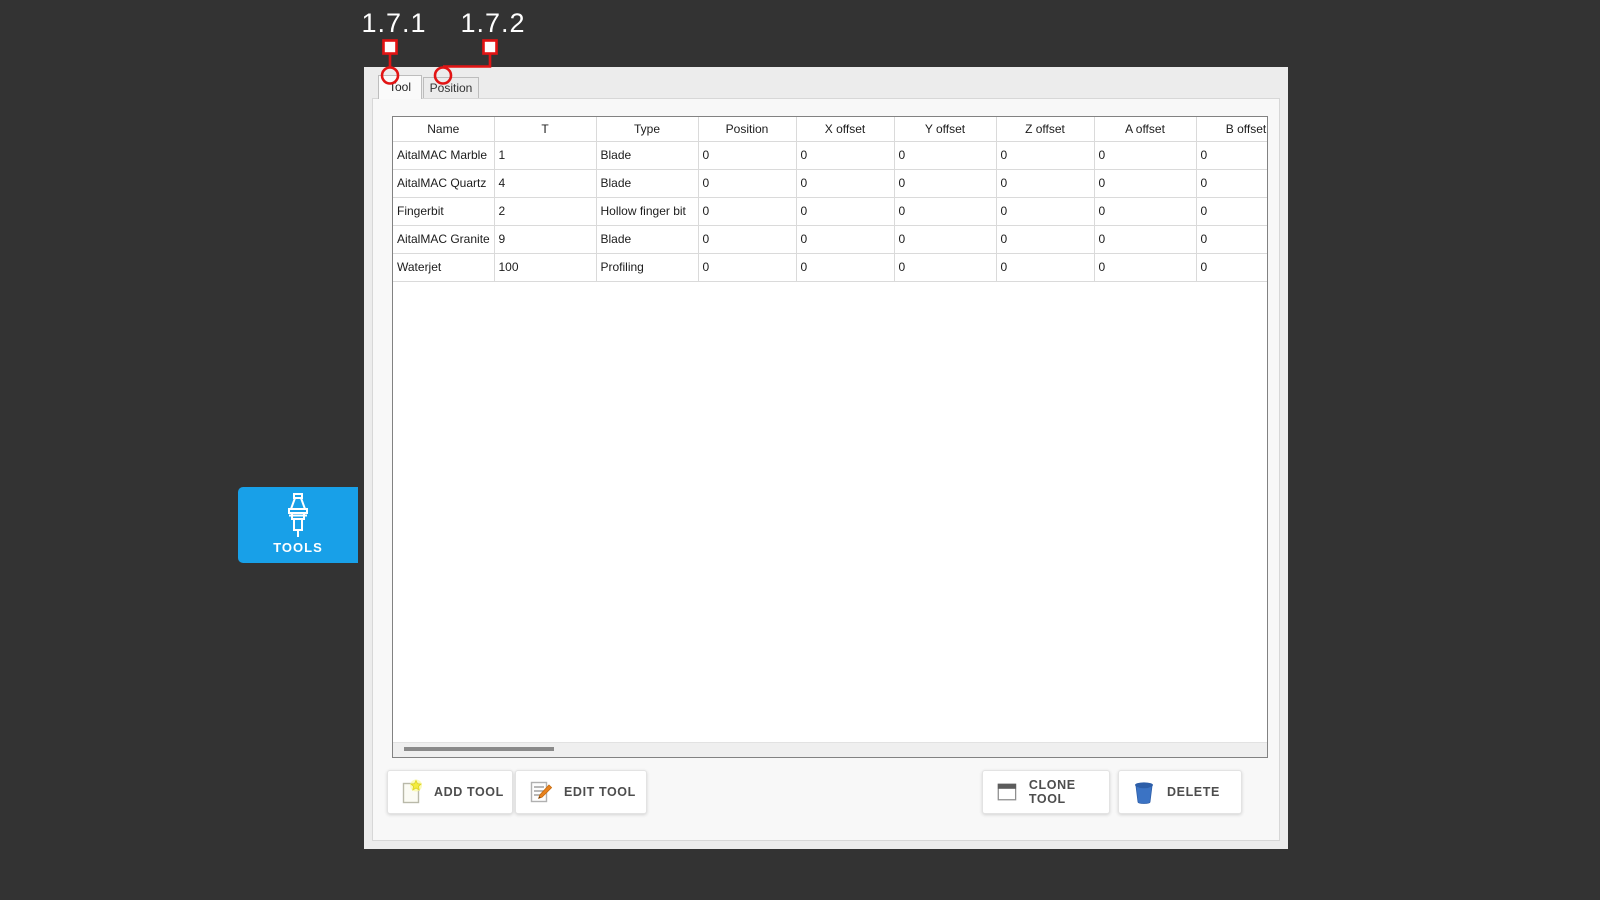  What do you see at coordinates (600, 792) in the screenshot?
I see `edit-tool-label: EDIT TOOL` at bounding box center [600, 792].